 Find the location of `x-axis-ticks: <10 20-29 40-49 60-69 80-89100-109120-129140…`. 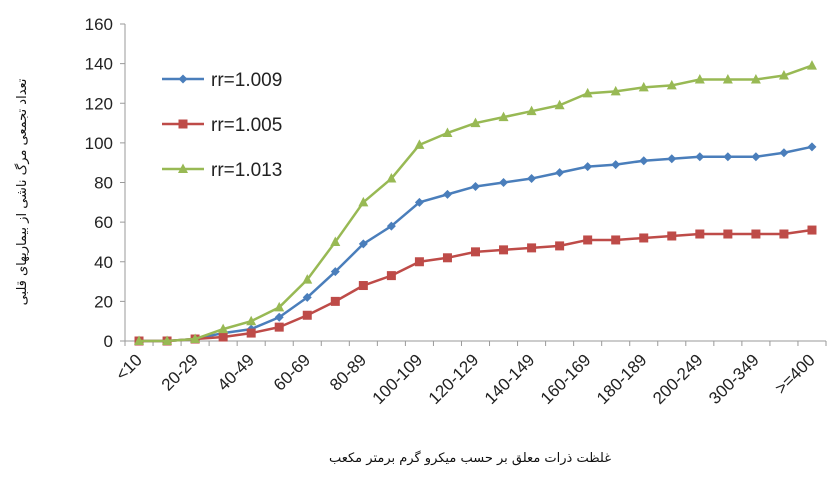

x-axis-ticks: <10 20-29 40-49 60-69 80-89100-109120-129140… is located at coordinates (469, 374).